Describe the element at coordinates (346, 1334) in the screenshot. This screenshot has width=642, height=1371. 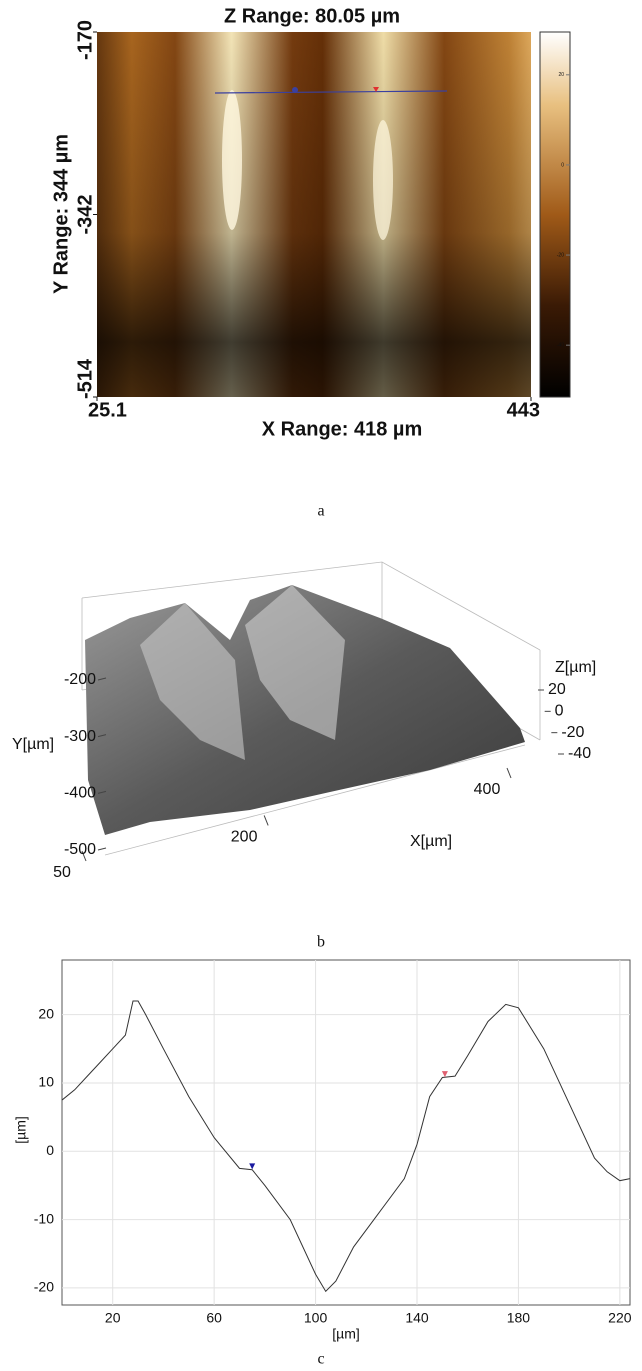
I see `x-axis-label: [µm]` at that location.